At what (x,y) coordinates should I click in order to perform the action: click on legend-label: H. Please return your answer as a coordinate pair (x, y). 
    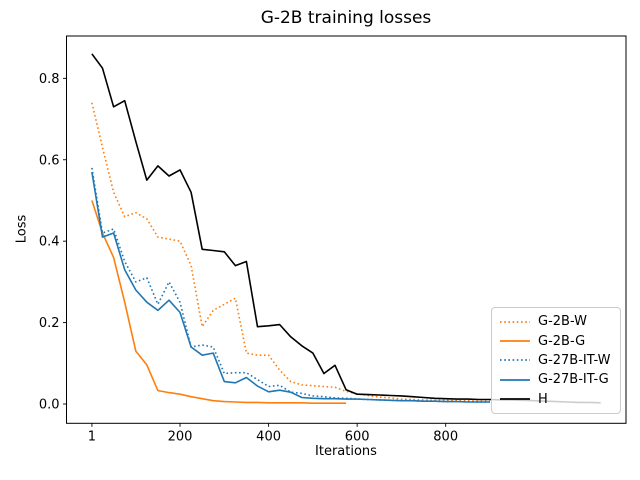
    Looking at the image, I should click on (543, 399).